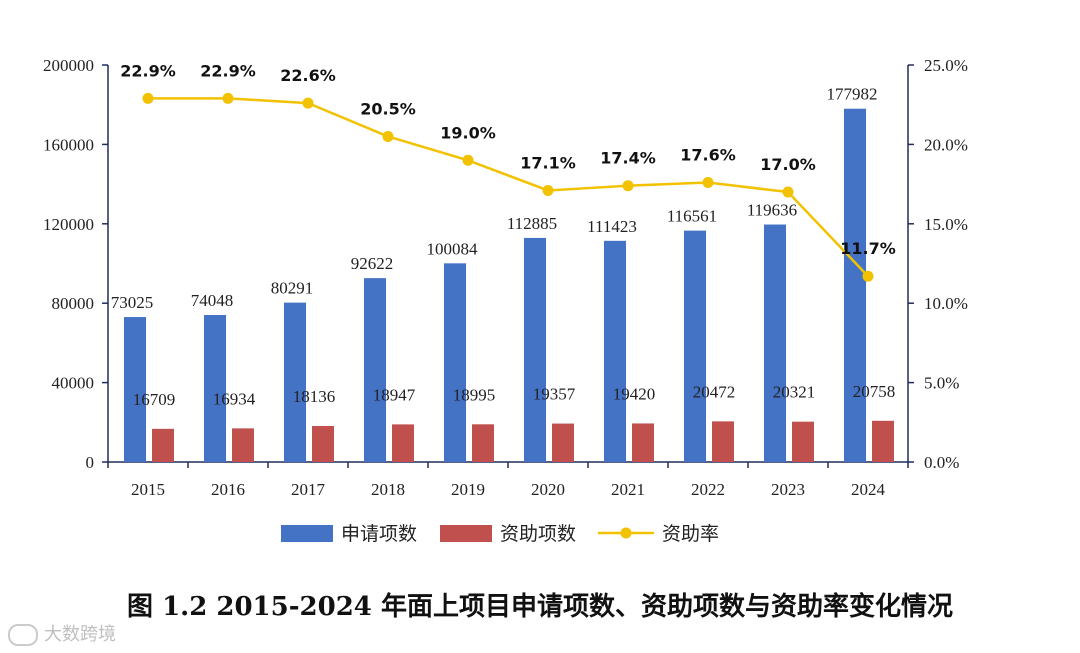 This screenshot has width=1080, height=653. Describe the element at coordinates (788, 489) in the screenshot. I see `x-tick-label: 2023` at that location.